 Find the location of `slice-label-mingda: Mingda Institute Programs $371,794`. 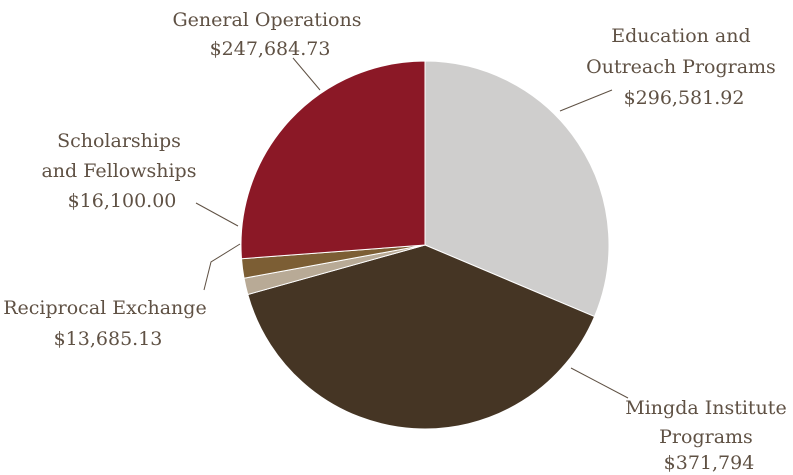

slice-label-mingda: Mingda Institute Programs $371,794 is located at coordinates (708, 435).